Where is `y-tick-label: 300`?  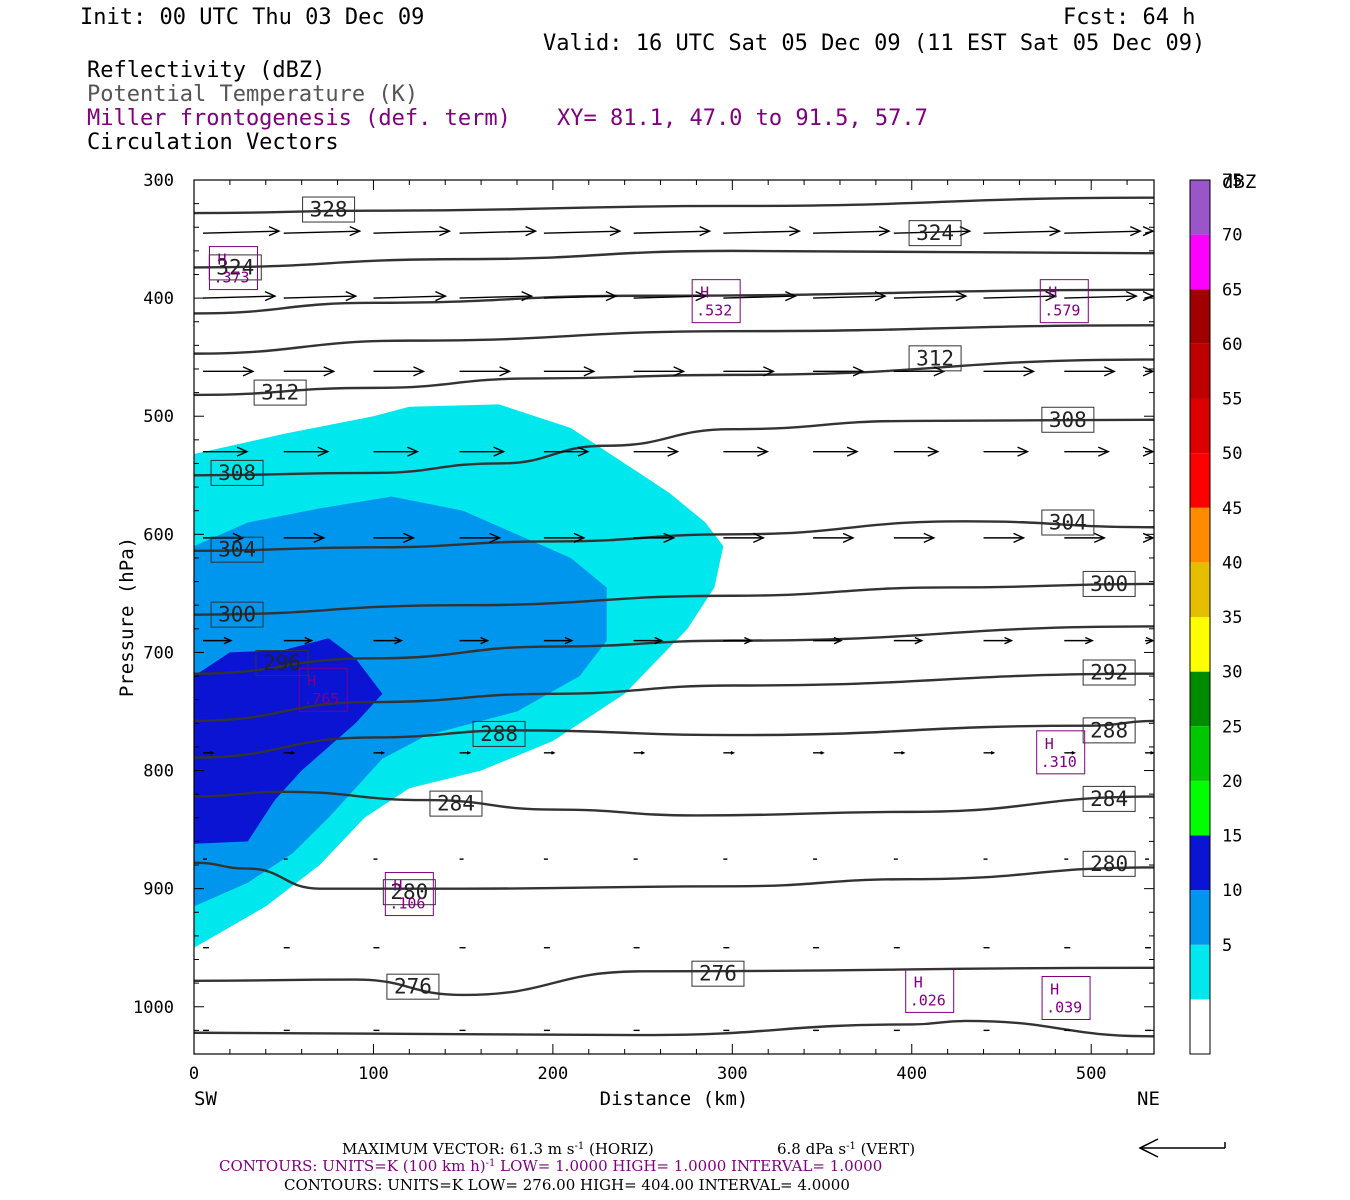
y-tick-label: 300 is located at coordinates (158, 181).